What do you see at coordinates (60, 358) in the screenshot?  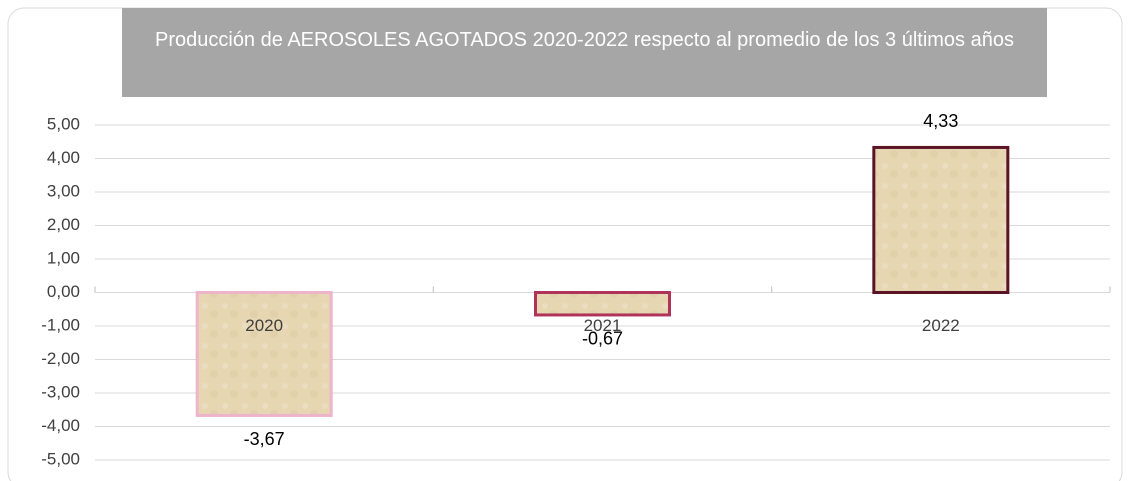 I see `y-tick-label: -2,00` at bounding box center [60, 358].